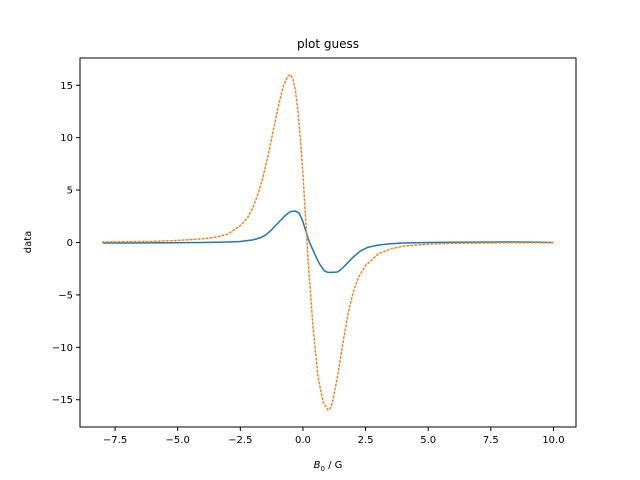 The height and width of the screenshot is (480, 640). I want to click on y-tick-label: 15, so click(66, 86).